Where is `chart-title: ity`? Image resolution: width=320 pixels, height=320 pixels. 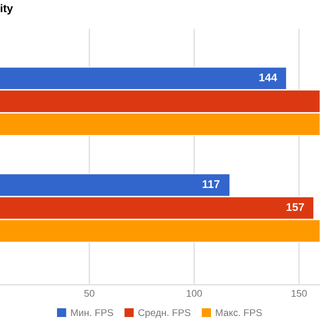
chart-title: ity is located at coordinates (6, 9).